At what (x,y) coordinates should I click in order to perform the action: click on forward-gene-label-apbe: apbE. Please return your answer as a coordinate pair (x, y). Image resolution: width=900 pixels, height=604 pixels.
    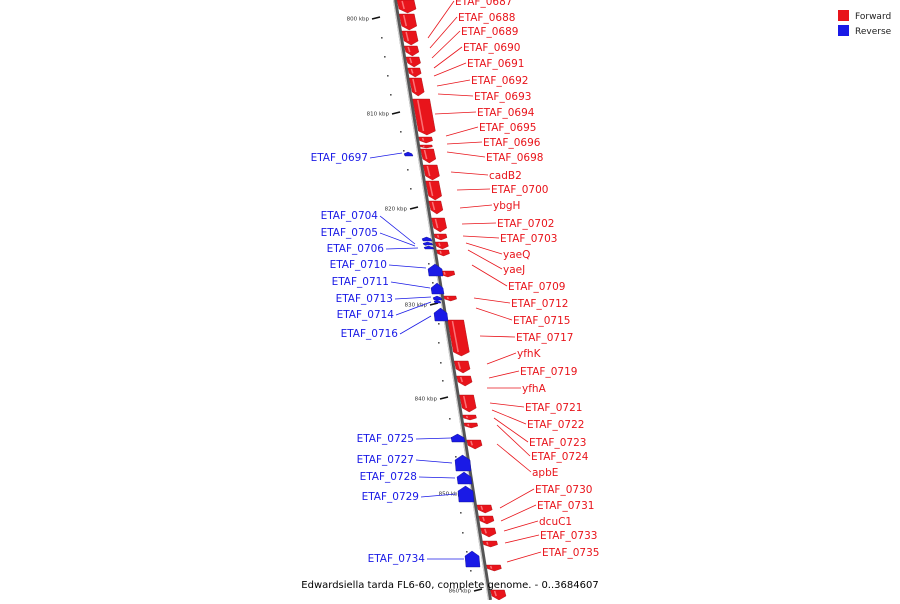
    Looking at the image, I should click on (545, 473).